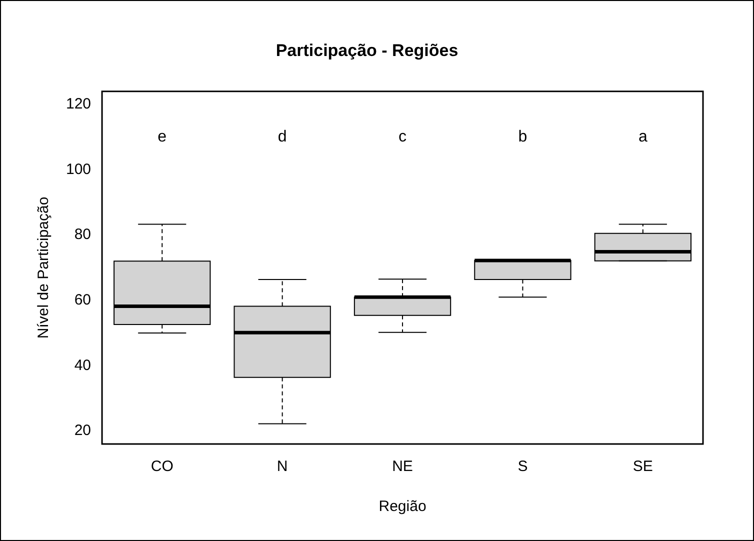 The height and width of the screenshot is (541, 754). I want to click on x-tick-label: S, so click(523, 467).